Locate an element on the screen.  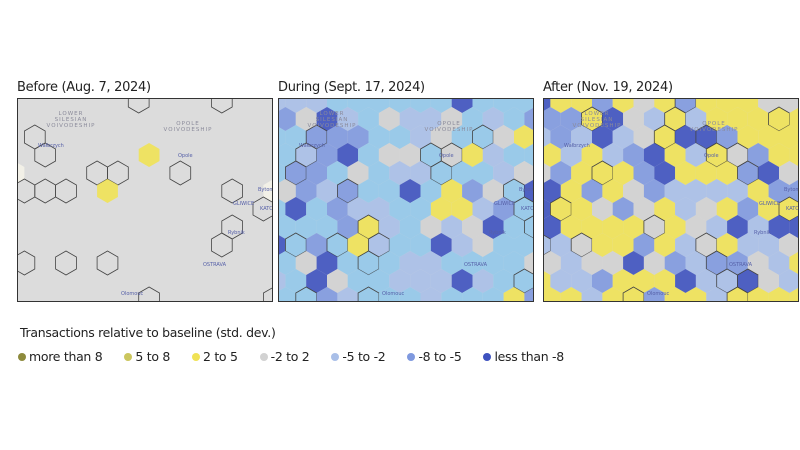
panel-title: During (Sept. 17, 2024) is located at coordinates (351, 87).